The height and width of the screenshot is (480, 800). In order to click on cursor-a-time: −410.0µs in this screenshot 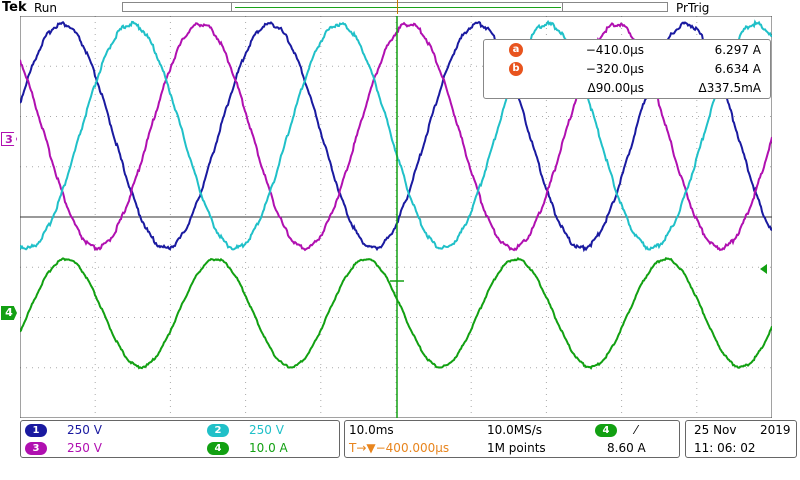, I will do `click(614, 50)`.